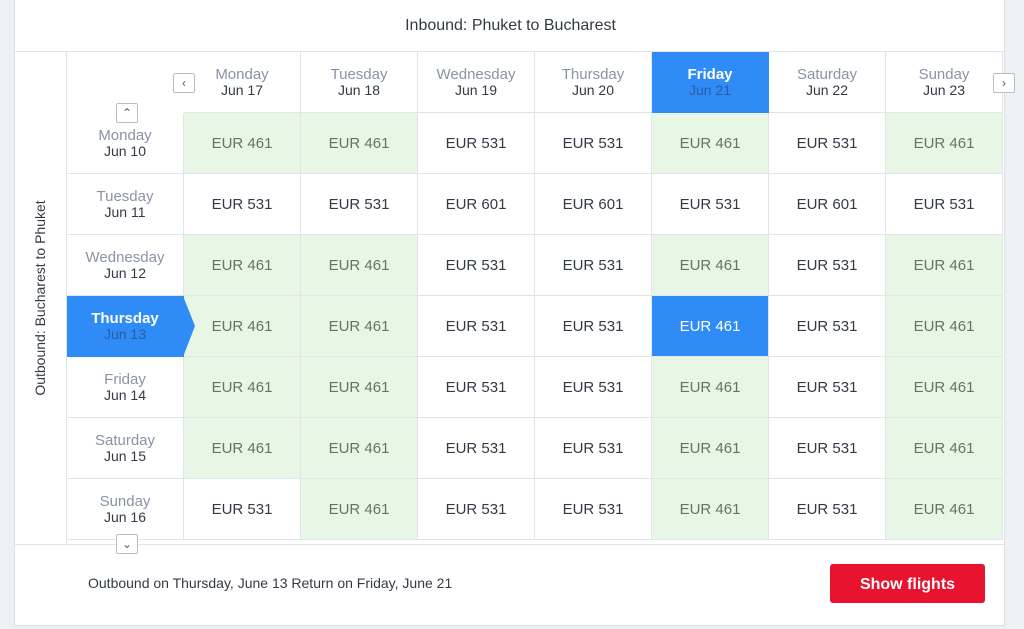 The image size is (1024, 629). I want to click on prev-outbound-week-button: ⌃, so click(127, 113).